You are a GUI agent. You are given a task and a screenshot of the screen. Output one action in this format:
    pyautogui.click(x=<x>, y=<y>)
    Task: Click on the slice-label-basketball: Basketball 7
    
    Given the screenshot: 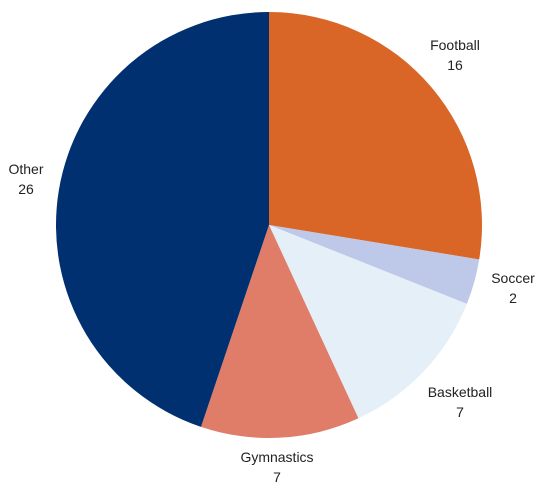 What is the action you would take?
    pyautogui.click(x=460, y=402)
    